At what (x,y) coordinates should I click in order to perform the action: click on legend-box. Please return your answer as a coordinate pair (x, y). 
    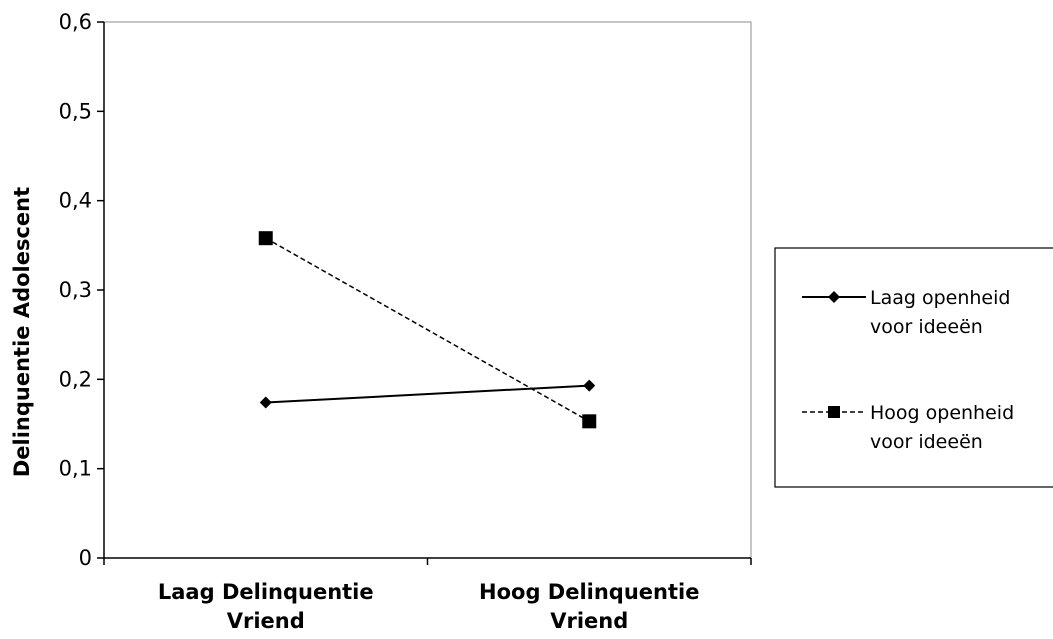
    Looking at the image, I should click on (913, 367).